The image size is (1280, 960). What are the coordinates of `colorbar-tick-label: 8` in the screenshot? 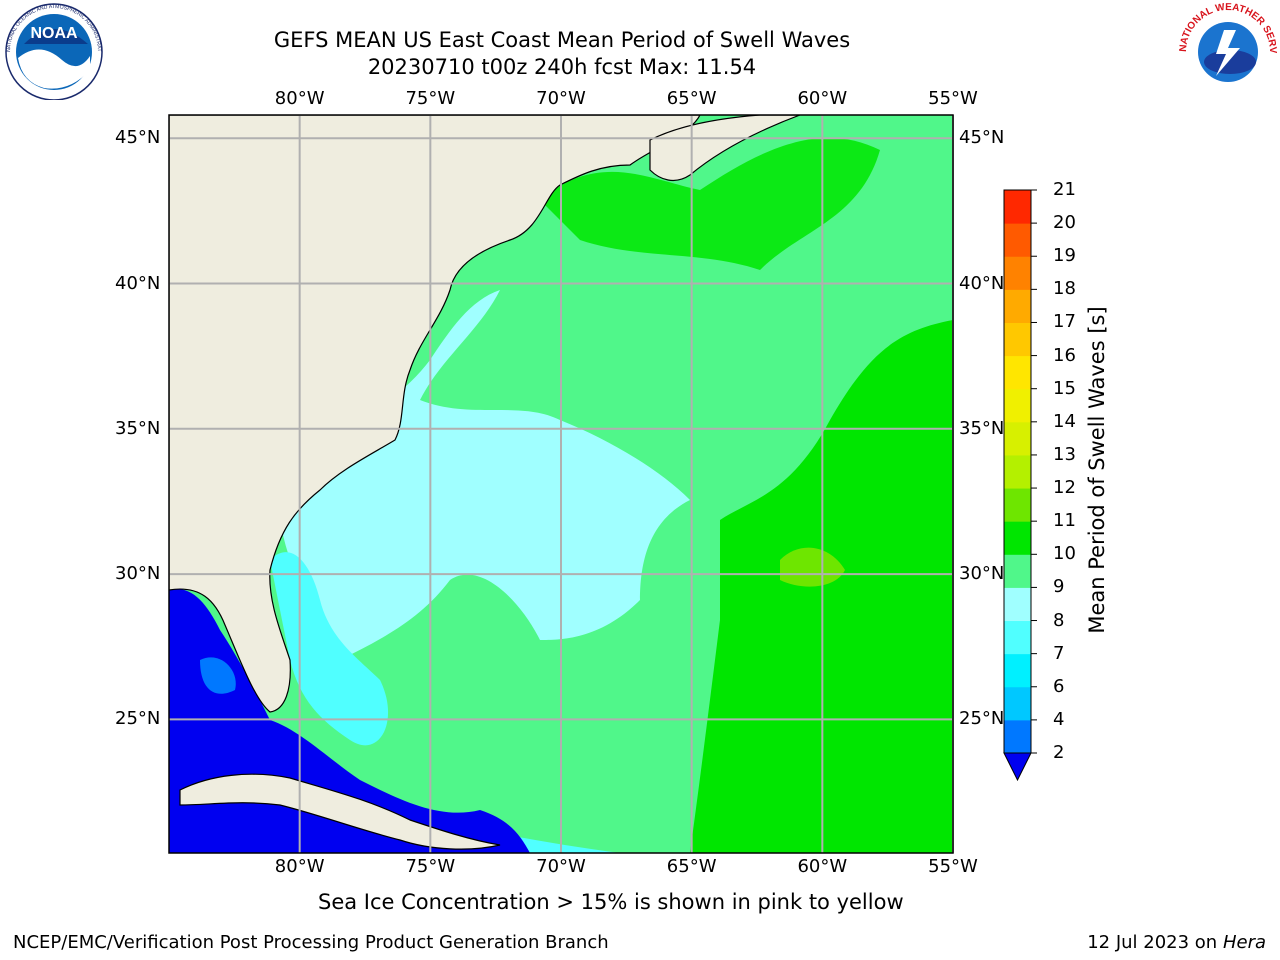 It's located at (1059, 620).